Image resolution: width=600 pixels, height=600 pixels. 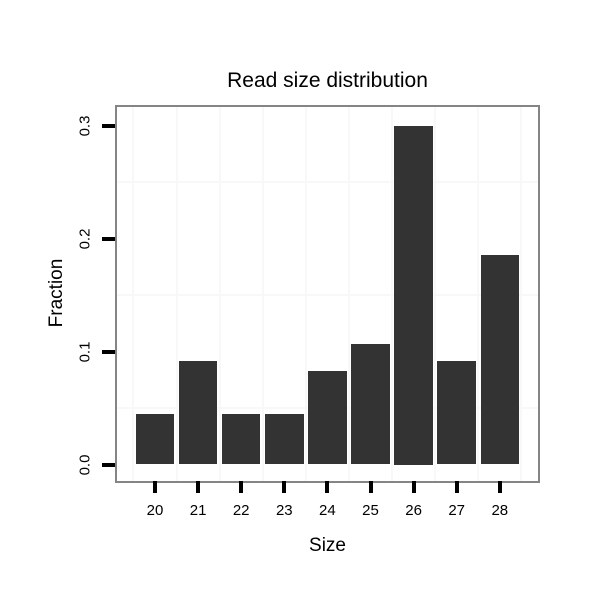 What do you see at coordinates (85, 238) in the screenshot?
I see `y-tick-label: 0.2` at bounding box center [85, 238].